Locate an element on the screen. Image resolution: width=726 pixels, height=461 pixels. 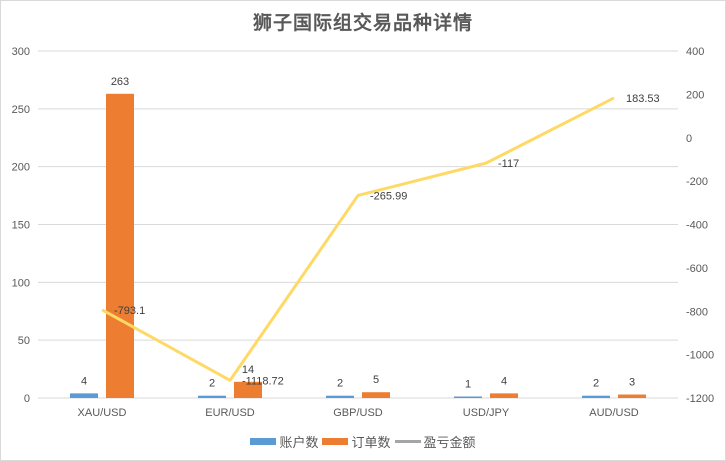
y-tick-label: 300 is located at coordinates (21, 52).